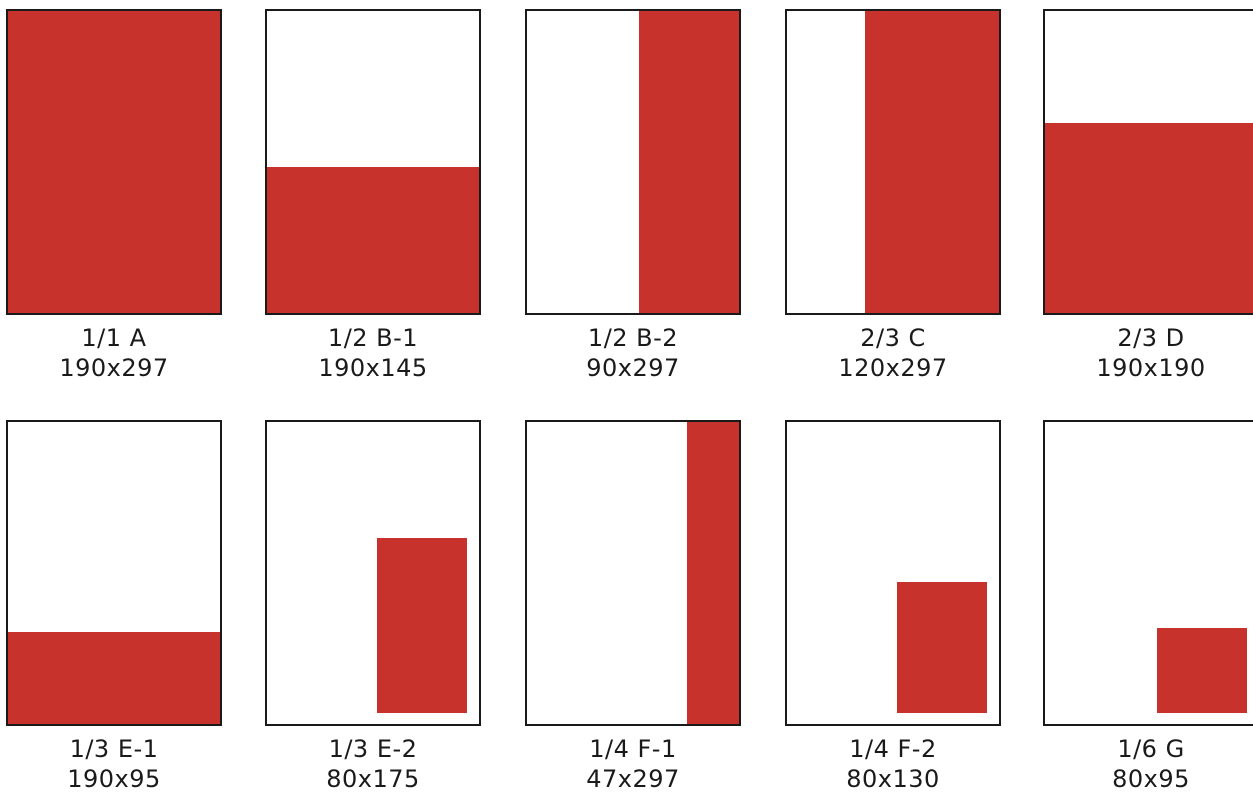 The width and height of the screenshot is (1253, 801). Describe the element at coordinates (373, 368) in the screenshot. I see `format-size: 190x145` at that location.